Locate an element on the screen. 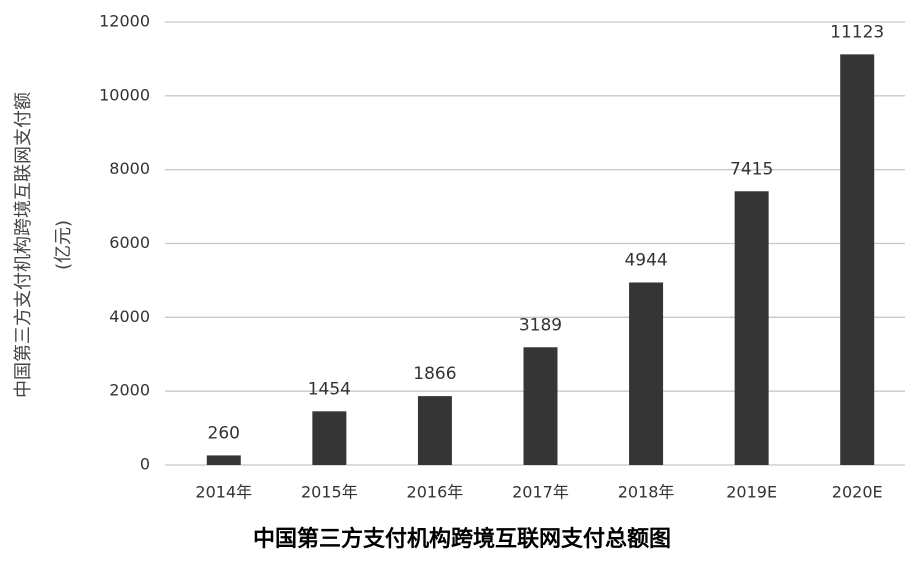  y-tick-label: 10000 is located at coordinates (124, 94).